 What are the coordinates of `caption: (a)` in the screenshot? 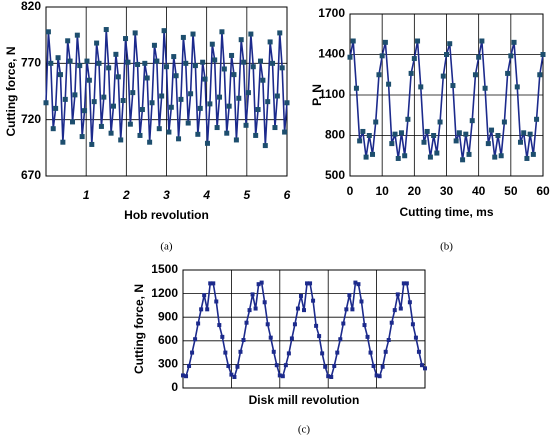 It's located at (166, 247).